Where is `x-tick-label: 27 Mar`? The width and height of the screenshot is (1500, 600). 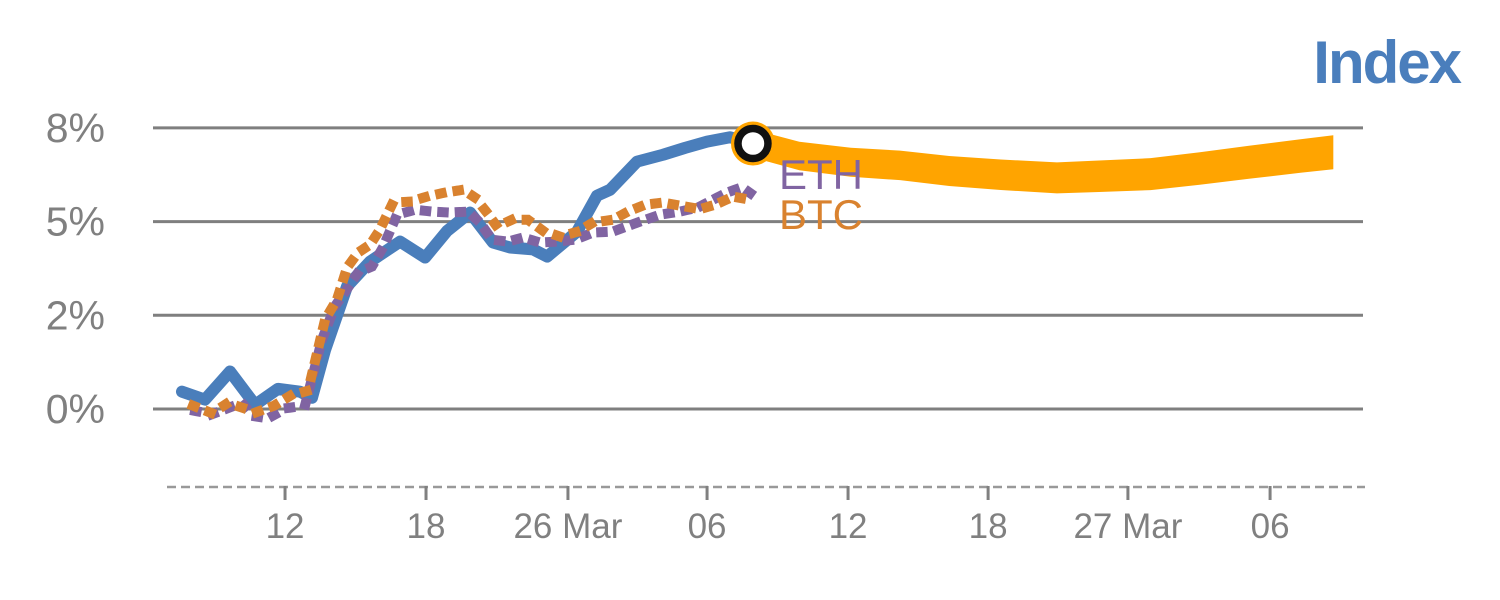 x-tick-label: 27 Mar is located at coordinates (1127, 526).